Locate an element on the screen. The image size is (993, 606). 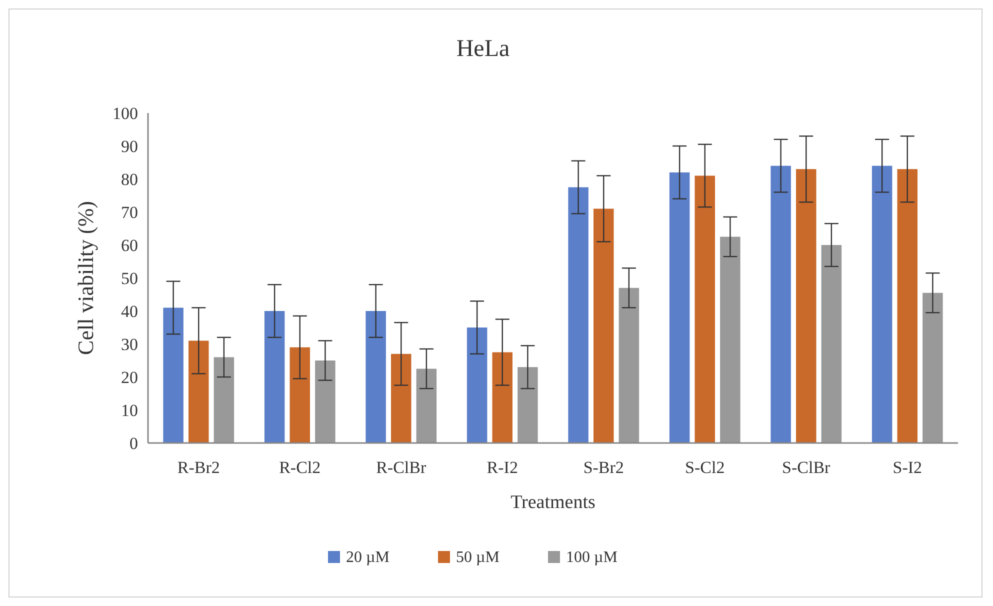
x-axis-title: Treatments is located at coordinates (553, 502).